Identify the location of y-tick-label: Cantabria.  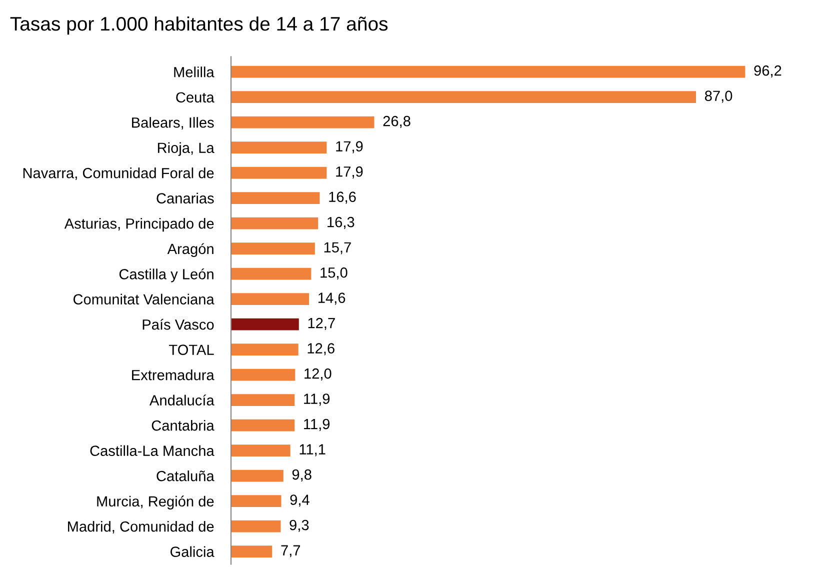
(183, 425).